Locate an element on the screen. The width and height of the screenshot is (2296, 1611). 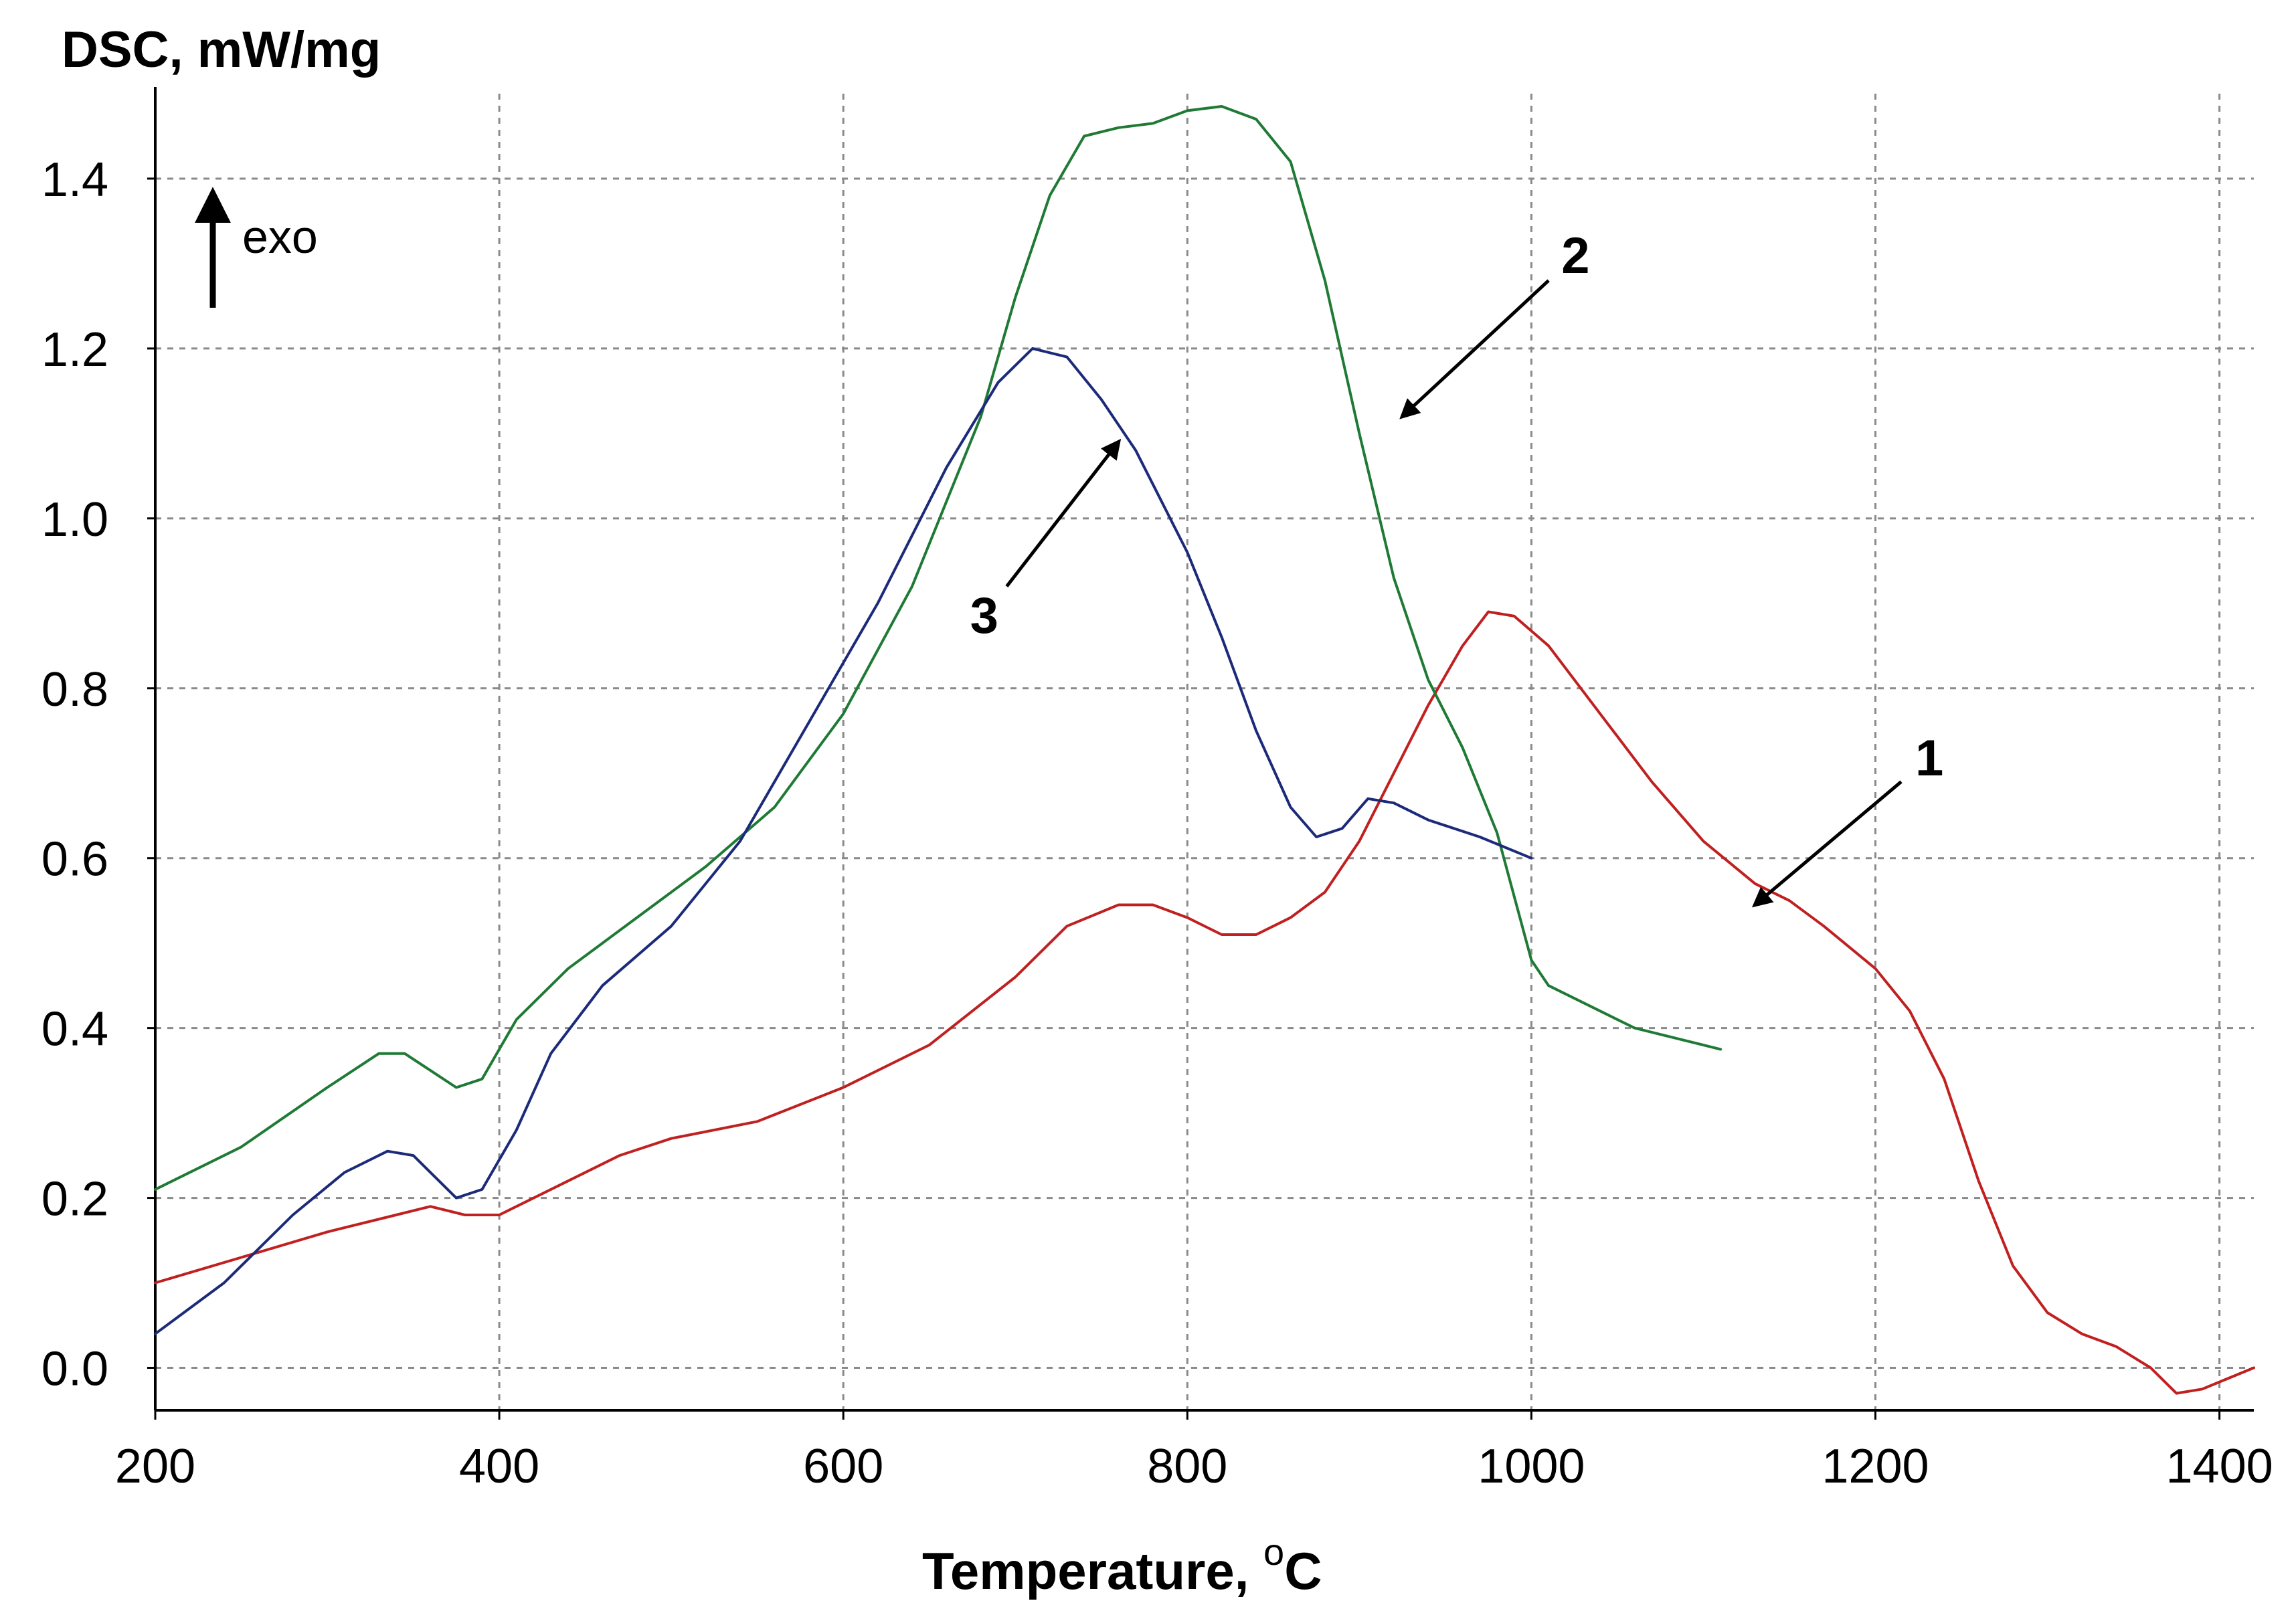
y-tick-label: 0.4 is located at coordinates (74, 1029).